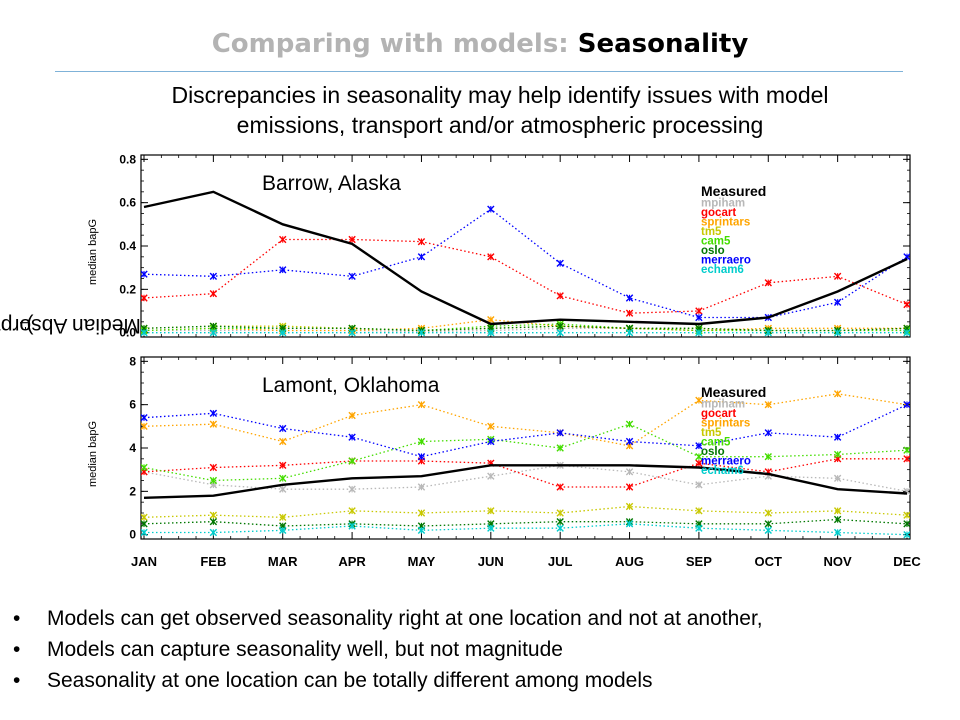 This screenshot has height=720, width=960. Describe the element at coordinates (352, 561) in the screenshot. I see `x-tick-label: APR` at that location.